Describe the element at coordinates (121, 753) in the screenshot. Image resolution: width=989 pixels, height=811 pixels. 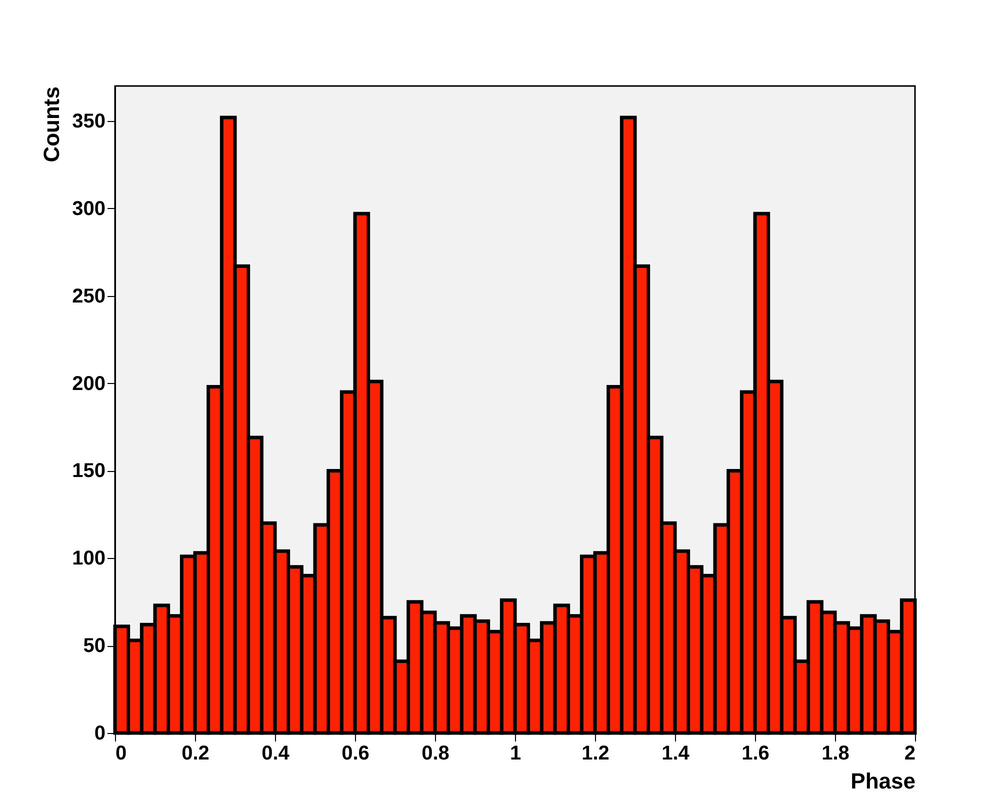
I see `x-tick-label: 0` at that location.